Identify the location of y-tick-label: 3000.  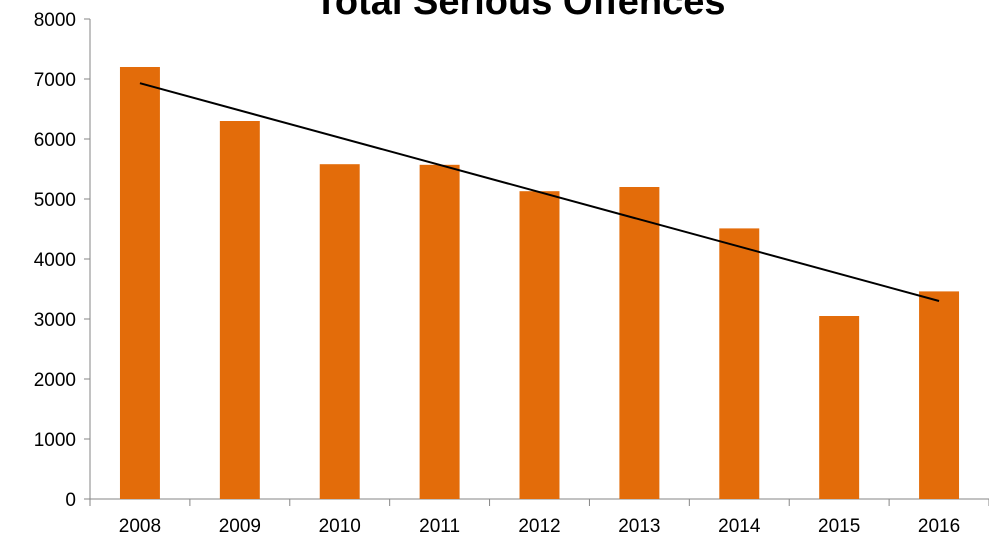
(55, 320).